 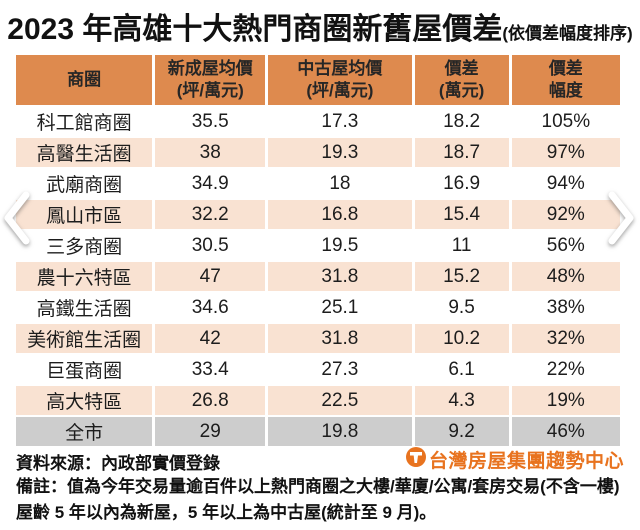 I want to click on table-row: 高鐵生活圈 34.6 25.1 9.5 38%, so click(x=318, y=307).